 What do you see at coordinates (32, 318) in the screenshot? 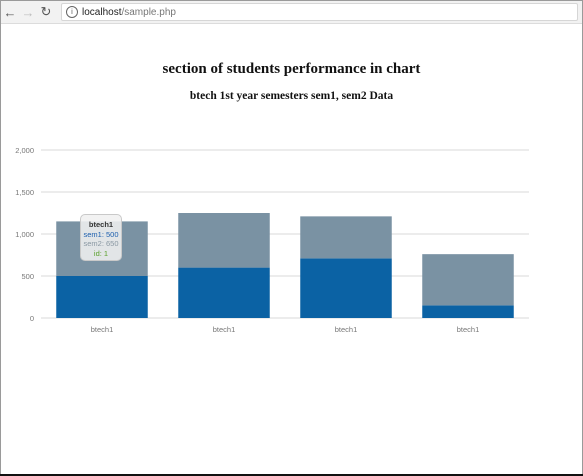
I see `y-tick-label: 0` at bounding box center [32, 318].